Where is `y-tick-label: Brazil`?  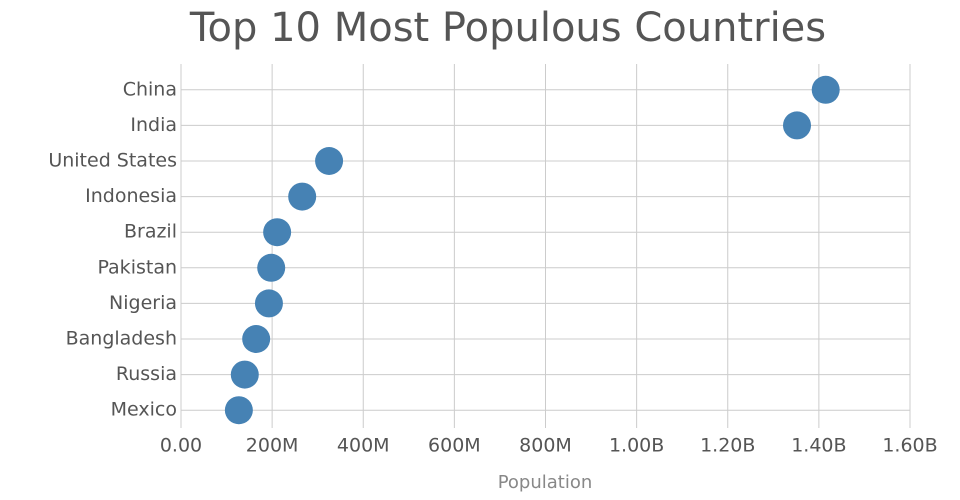 y-tick-label: Brazil is located at coordinates (150, 232).